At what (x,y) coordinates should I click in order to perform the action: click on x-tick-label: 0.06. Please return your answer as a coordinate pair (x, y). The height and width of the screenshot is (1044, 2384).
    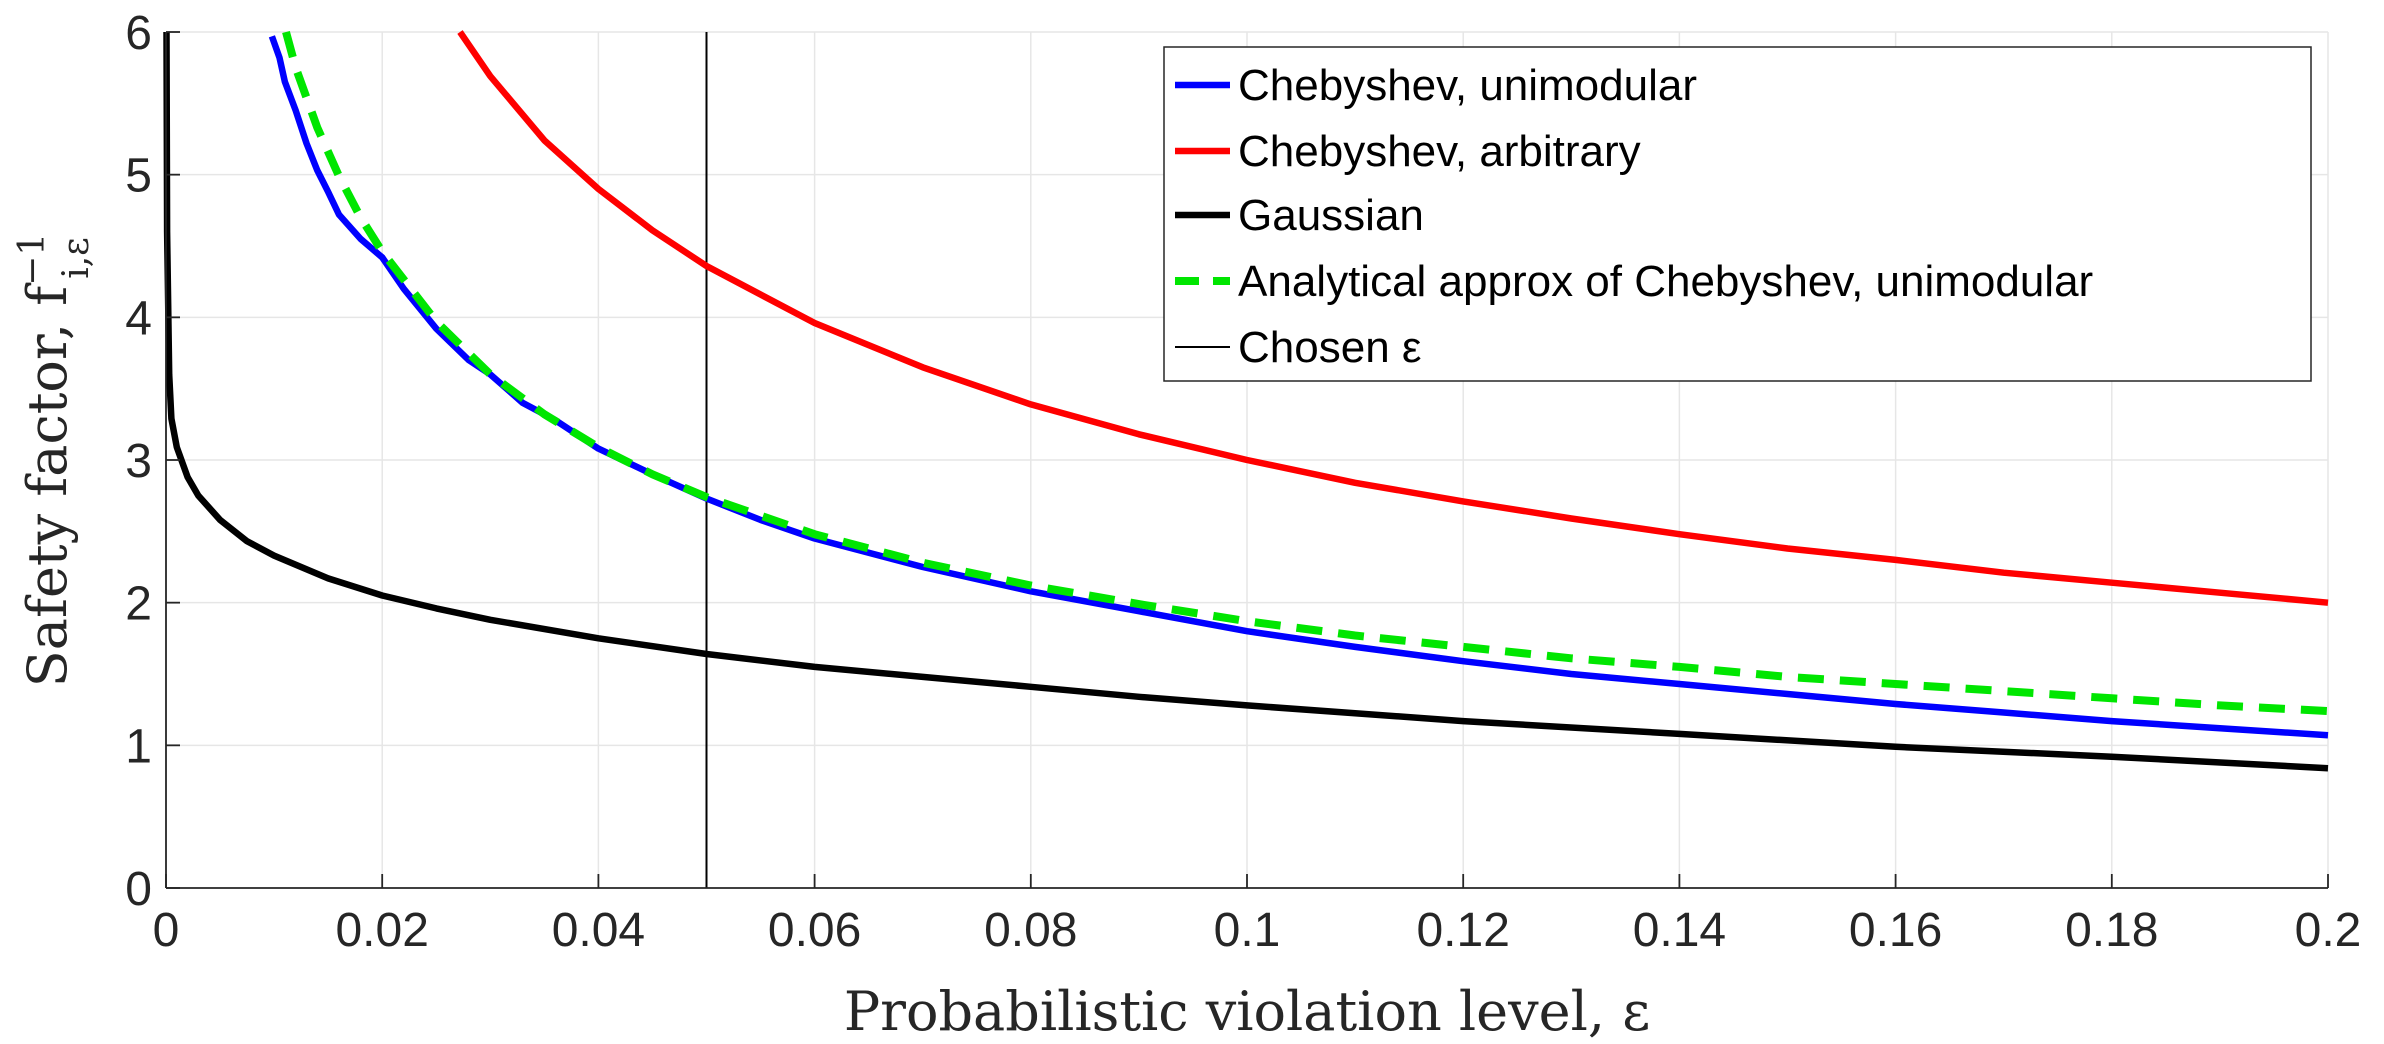
    Looking at the image, I should click on (814, 930).